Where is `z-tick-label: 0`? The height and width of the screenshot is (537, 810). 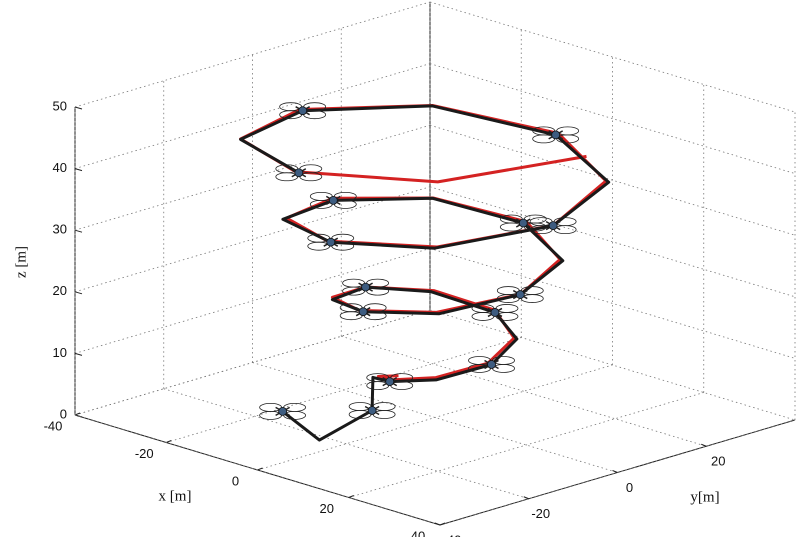
z-tick-label: 0 is located at coordinates (63, 413).